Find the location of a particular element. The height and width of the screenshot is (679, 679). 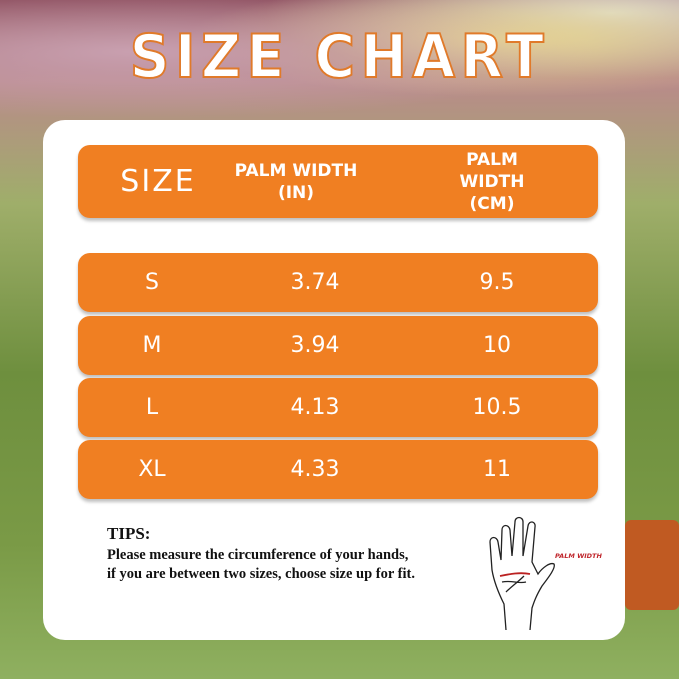

table-row: XL 4.33 11 is located at coordinates (338, 469).